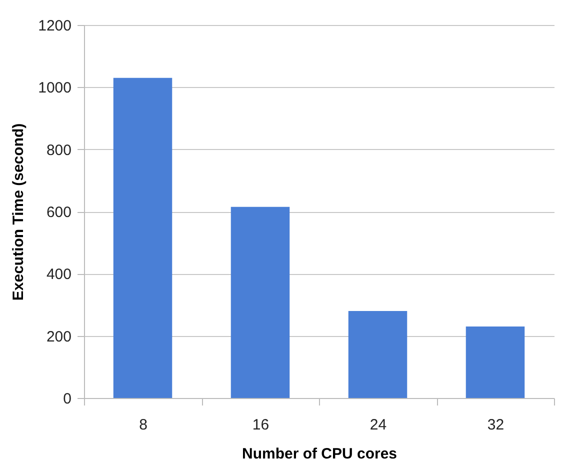  Describe the element at coordinates (378, 425) in the screenshot. I see `x-tick-label: 24` at that location.